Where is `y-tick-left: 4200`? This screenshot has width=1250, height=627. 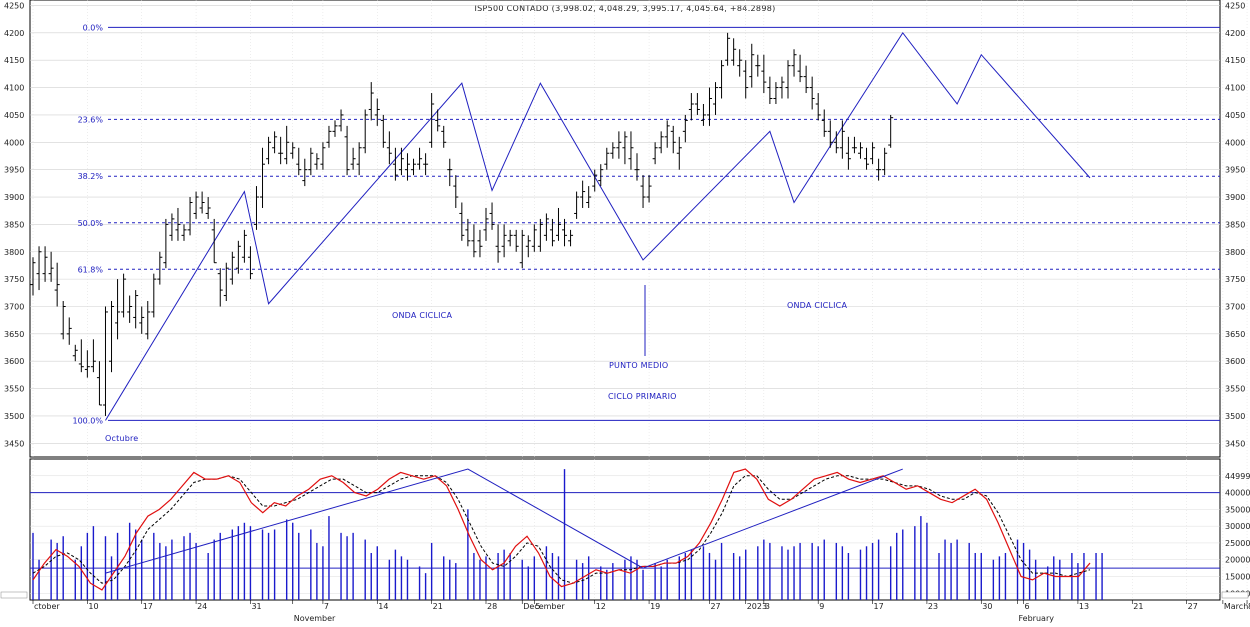
y-tick-left: 4200 is located at coordinates (14, 33).